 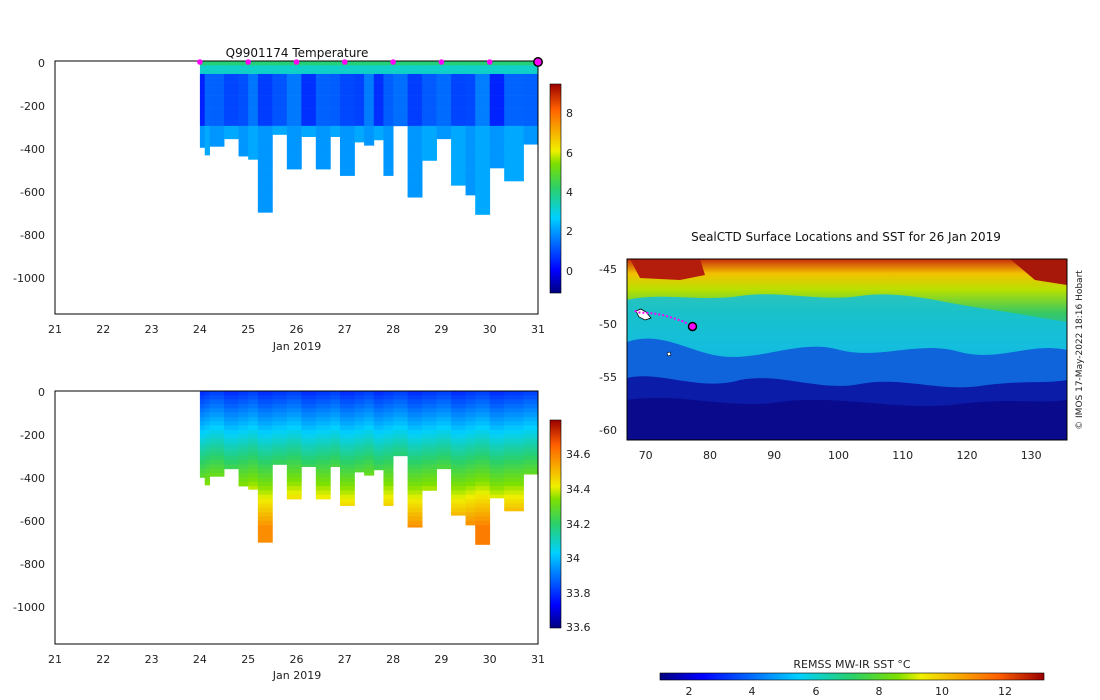 What do you see at coordinates (1031, 455) in the screenshot?
I see `sst-lon-tick: 130` at bounding box center [1031, 455].